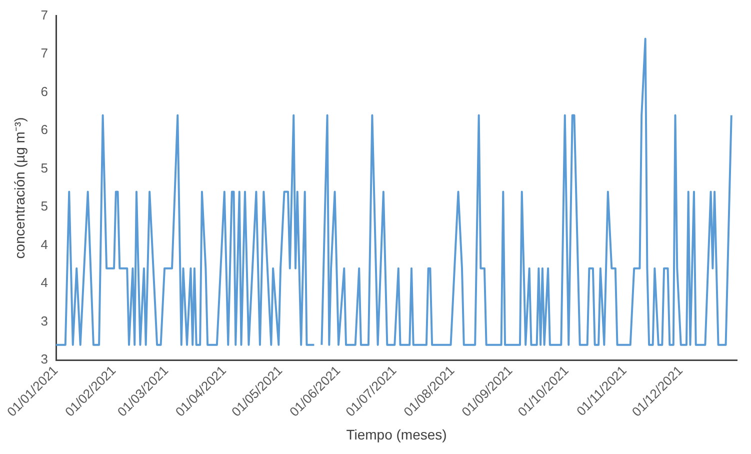  Describe the element at coordinates (396, 434) in the screenshot. I see `x-axis-title: Tiempo (meses)` at that location.